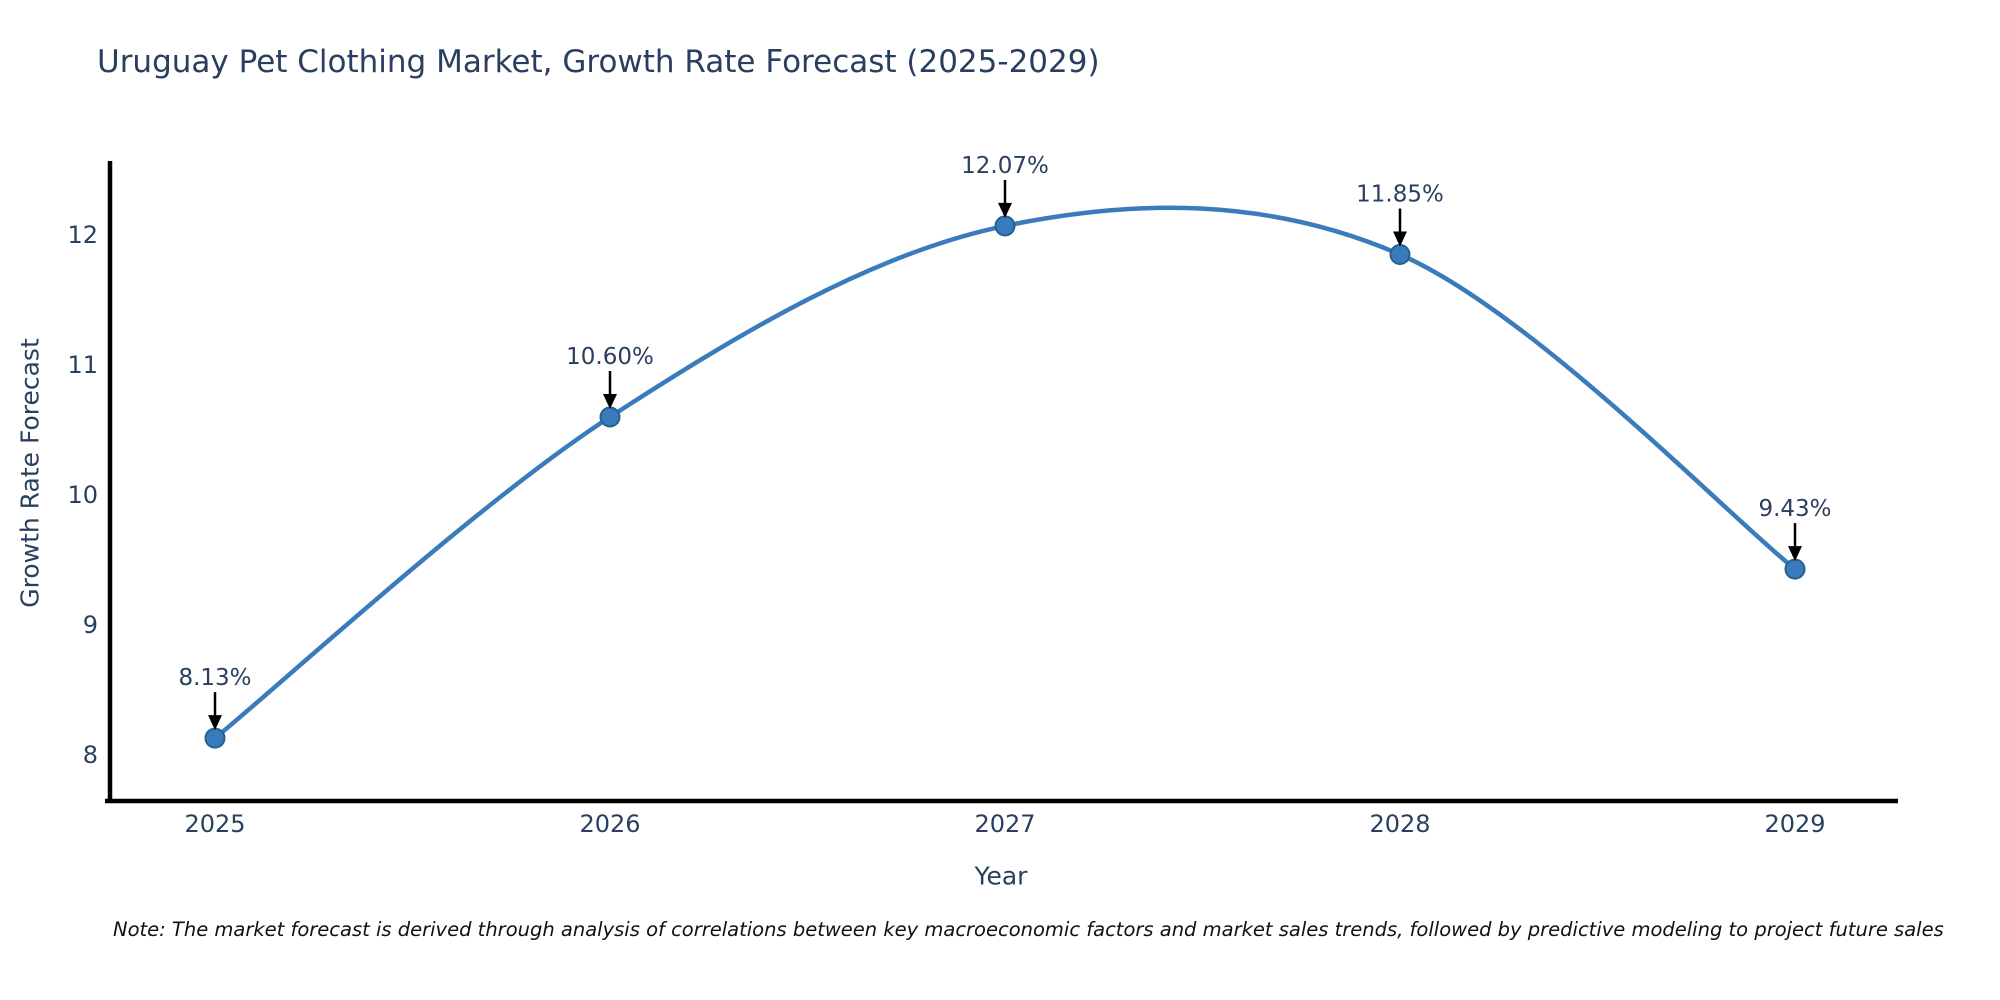 This screenshot has height=1000, width=2000. What do you see at coordinates (82, 365) in the screenshot?
I see `y-tick-label: 11` at bounding box center [82, 365].